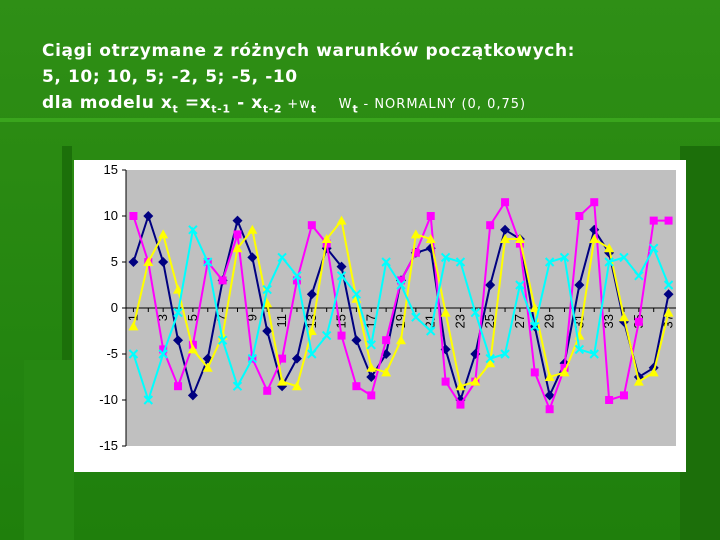 Image resolution: width=720 pixels, height=540 pixels. What do you see at coordinates (222, 317) in the screenshot?
I see `x-tick-label: 7` at bounding box center [222, 317].